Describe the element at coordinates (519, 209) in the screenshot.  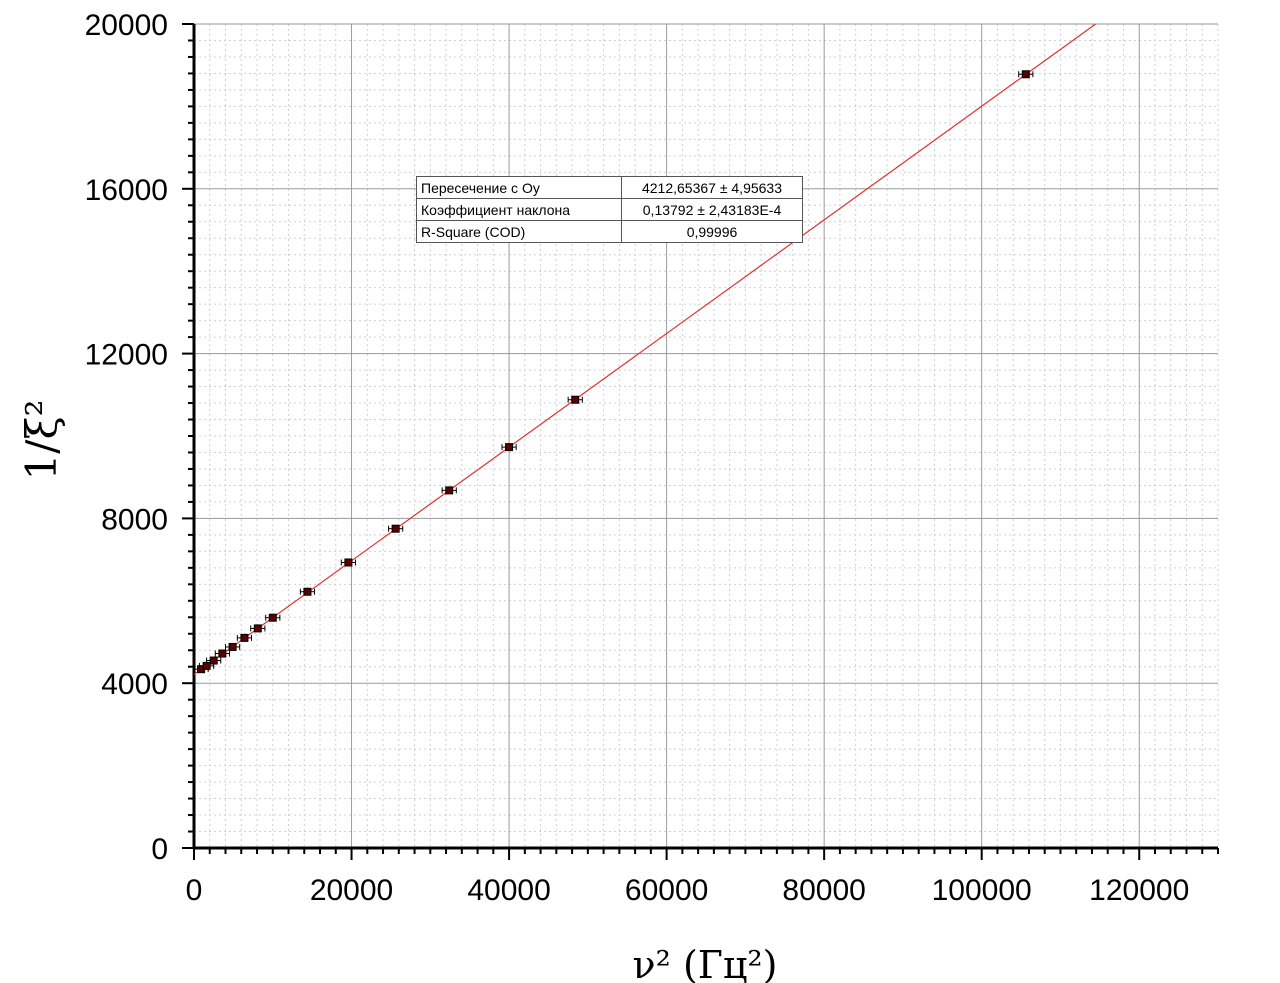
I see `fit-label: Коэффициент наклона` at that location.